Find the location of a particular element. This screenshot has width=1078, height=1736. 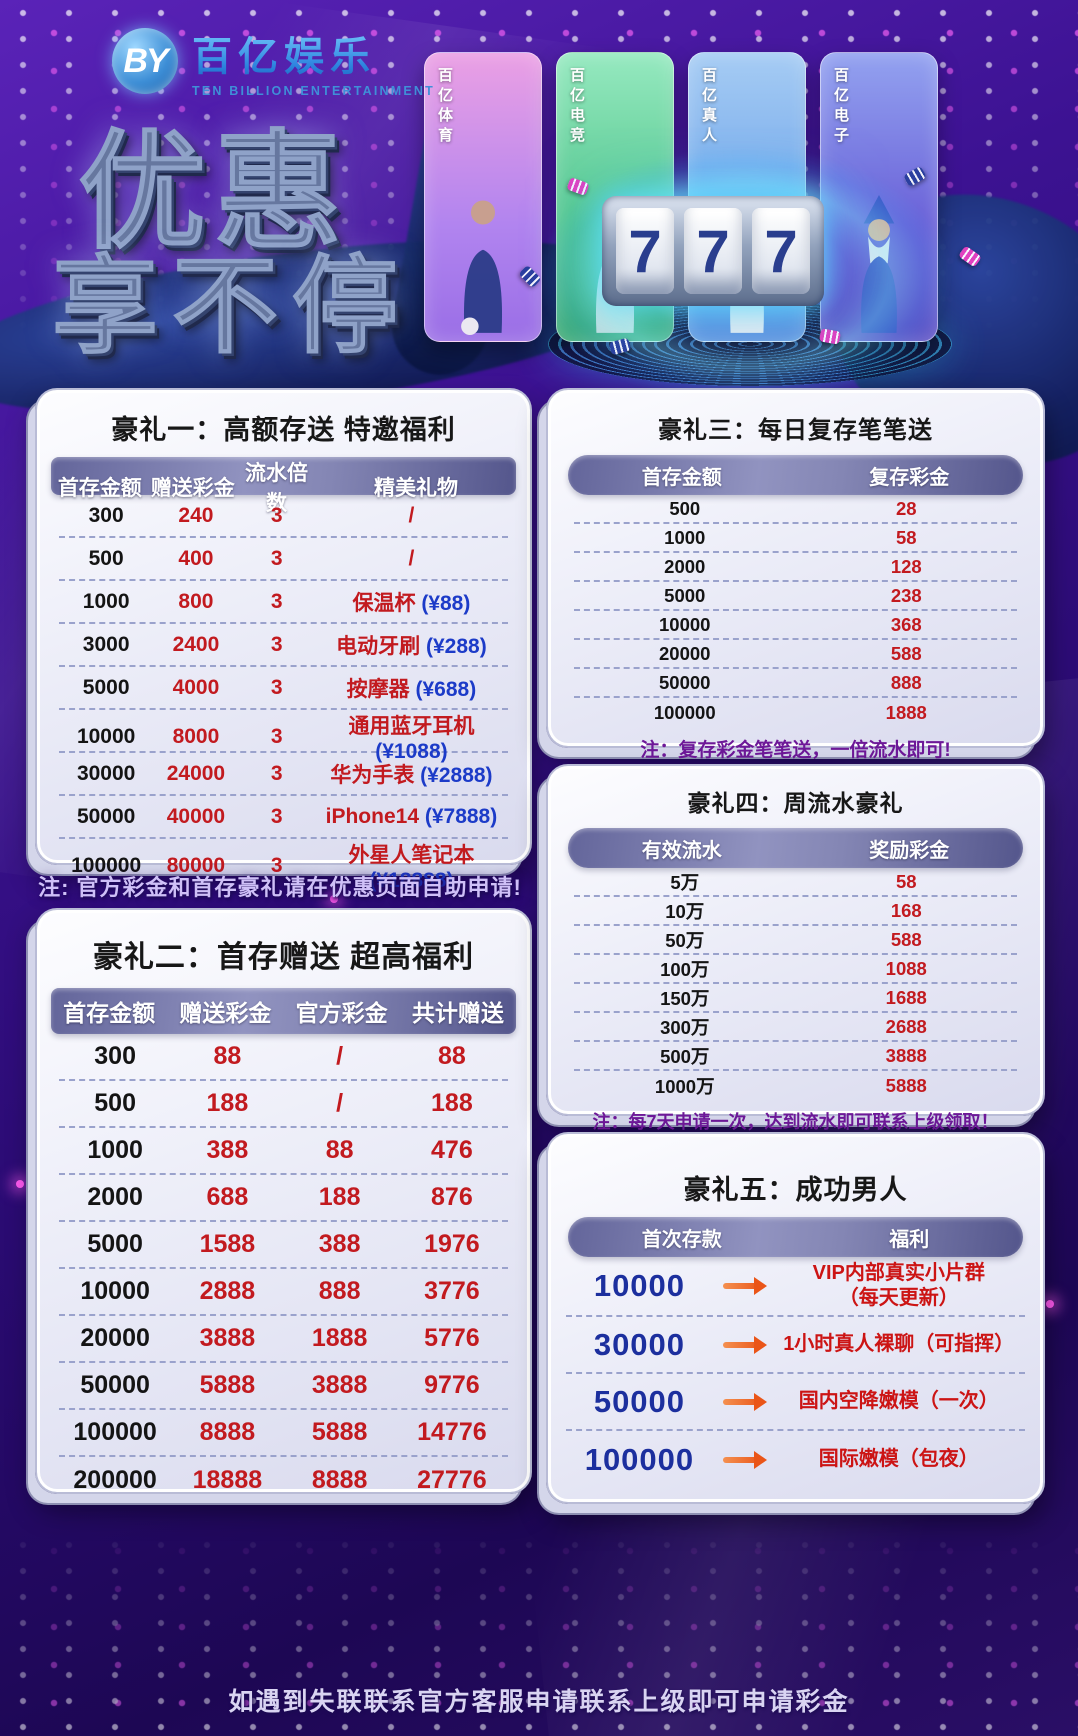

gift-name: 通用蓝牙耳机 is located at coordinates (411, 726).